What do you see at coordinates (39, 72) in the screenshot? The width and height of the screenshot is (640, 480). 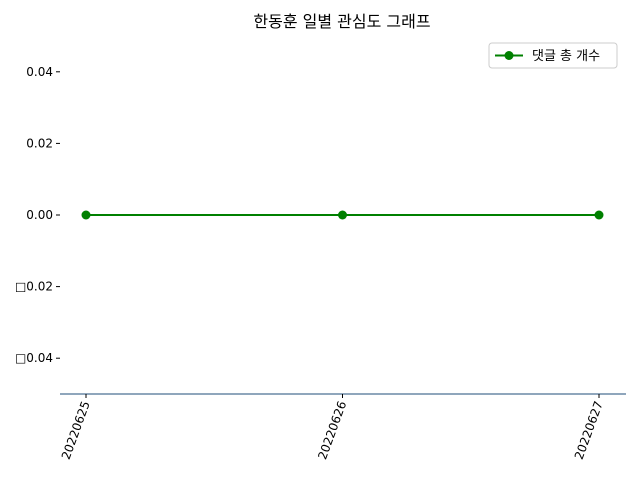 I see `y-tick-label: 0.04` at bounding box center [39, 72].